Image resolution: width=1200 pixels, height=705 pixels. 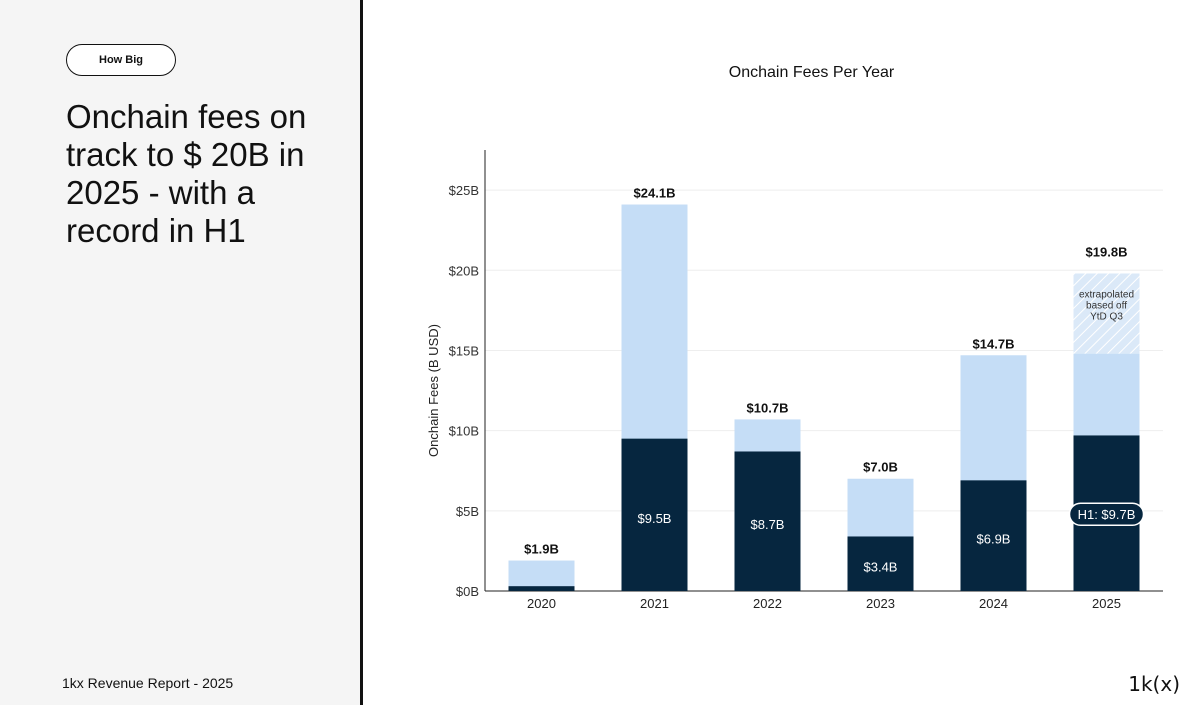 What do you see at coordinates (993, 603) in the screenshot?
I see `x-tick-label: 2024` at bounding box center [993, 603].